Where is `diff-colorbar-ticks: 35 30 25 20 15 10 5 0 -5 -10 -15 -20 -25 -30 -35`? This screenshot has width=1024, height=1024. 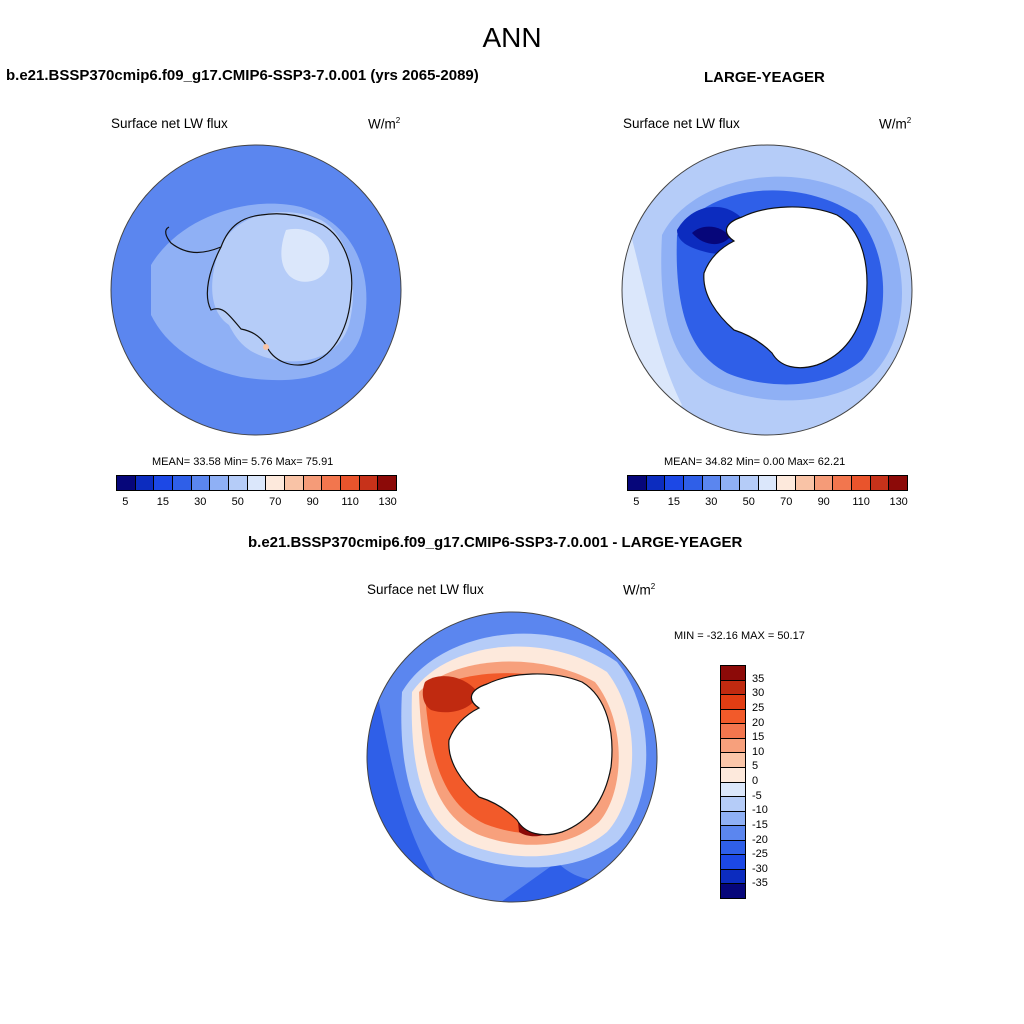 diff-colorbar-ticks: 35 30 25 20 15 10 5 0 -5 -10 -15 -20 -25 -30 -35 is located at coordinates (782, 782).